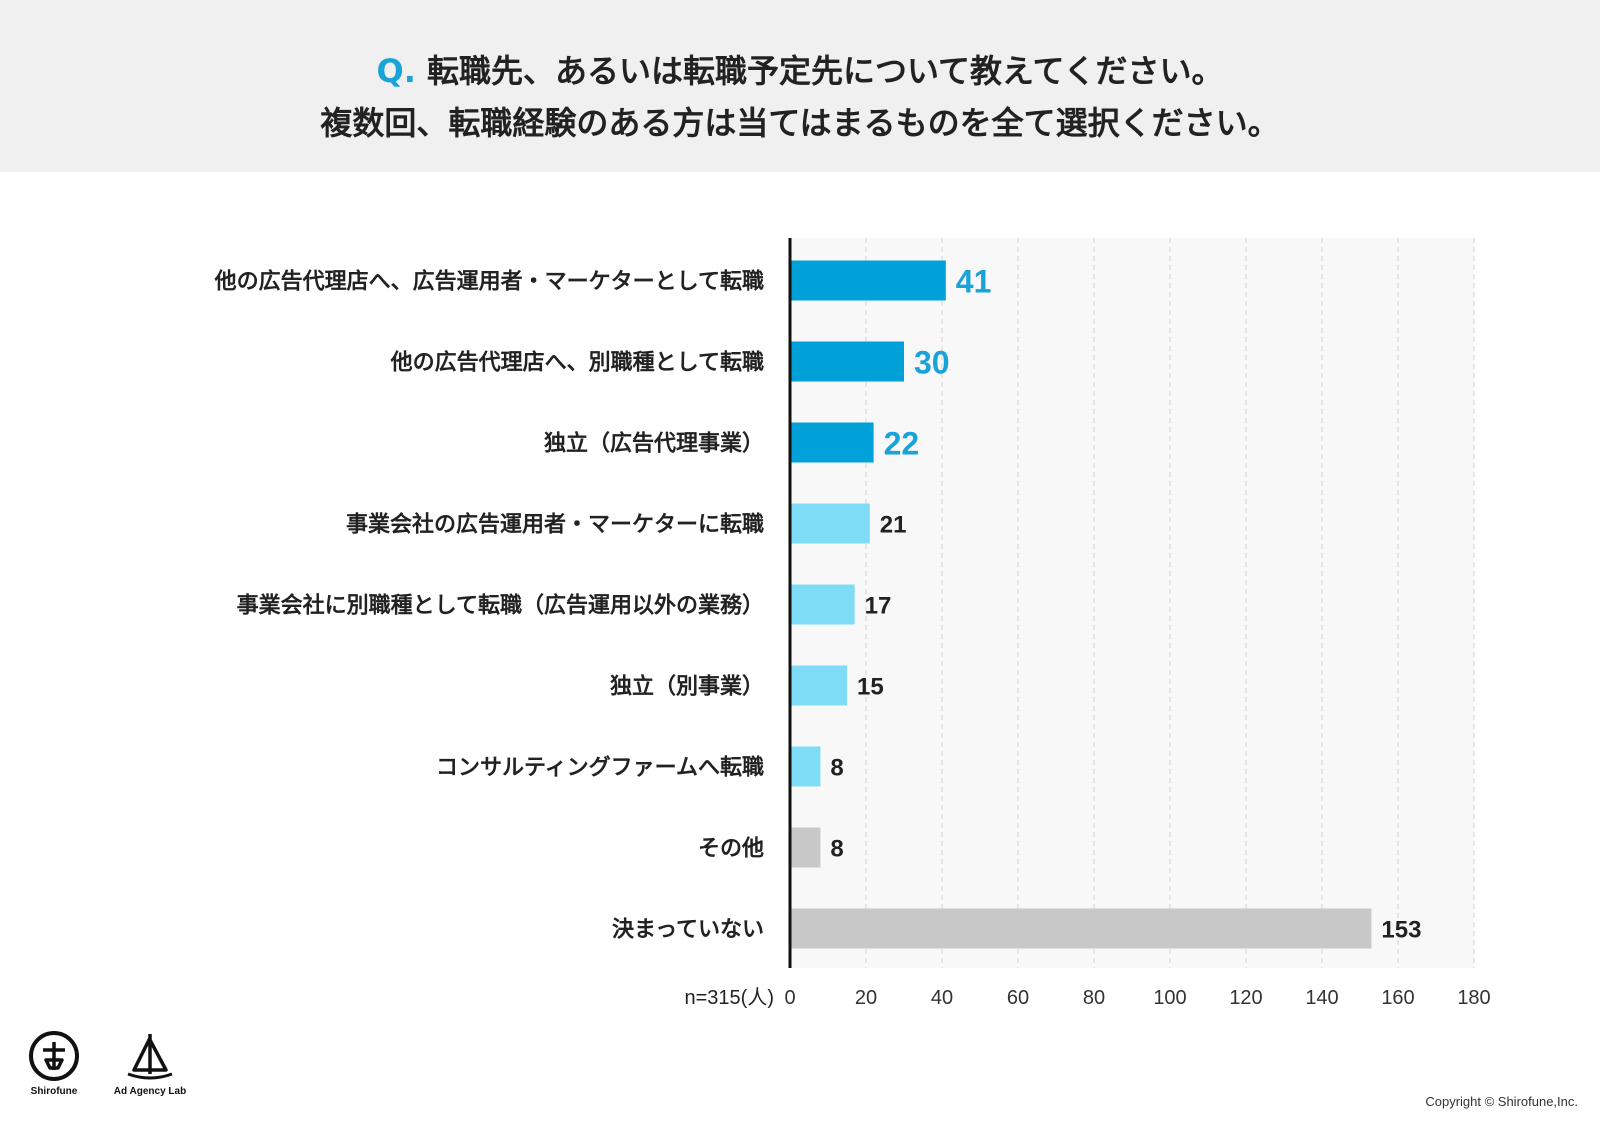 This screenshot has width=1600, height=1130. What do you see at coordinates (688, 930) in the screenshot?
I see `category-label: 決まっていない` at bounding box center [688, 930].